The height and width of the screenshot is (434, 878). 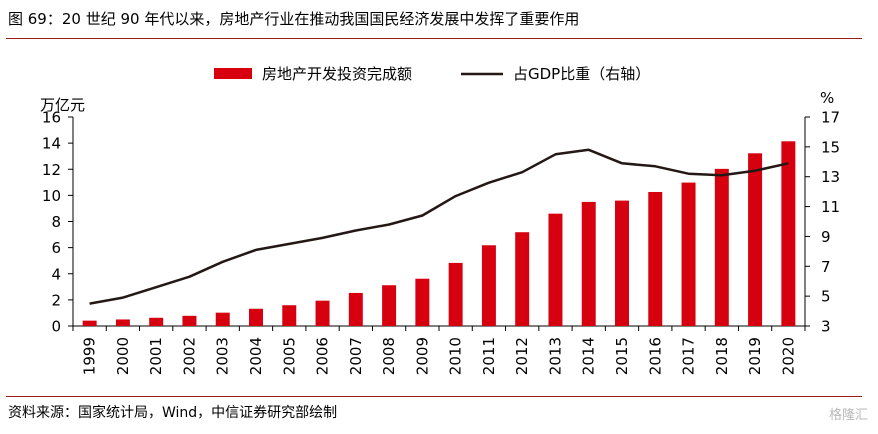 What do you see at coordinates (788, 356) in the screenshot?
I see `x-axis-label: 2020` at bounding box center [788, 356].